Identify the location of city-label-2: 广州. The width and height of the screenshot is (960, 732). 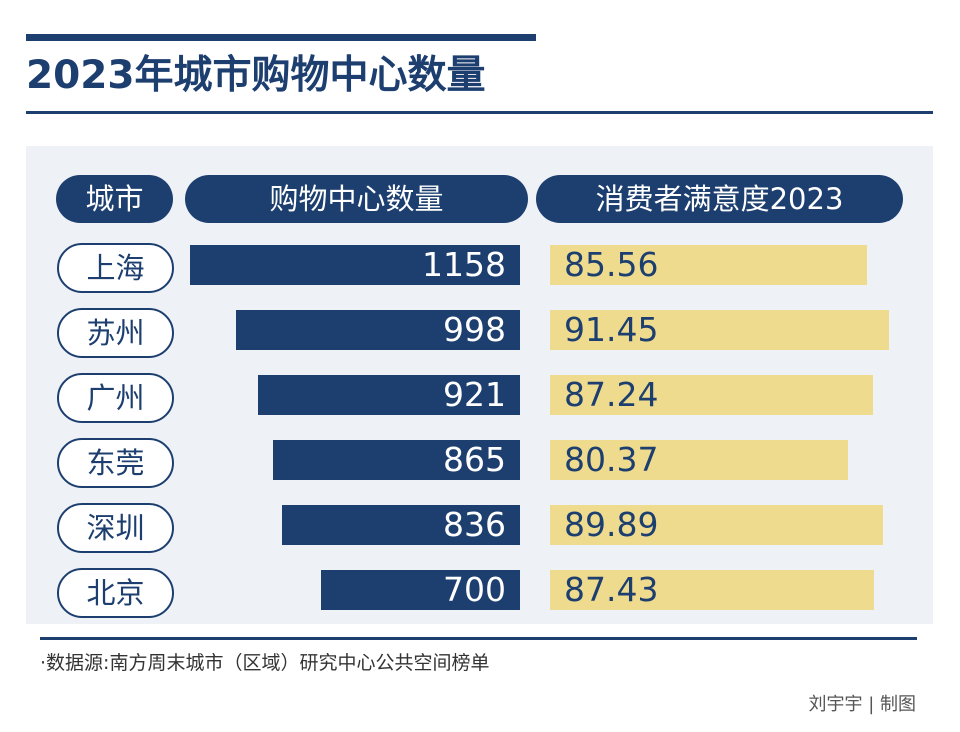
(115, 398).